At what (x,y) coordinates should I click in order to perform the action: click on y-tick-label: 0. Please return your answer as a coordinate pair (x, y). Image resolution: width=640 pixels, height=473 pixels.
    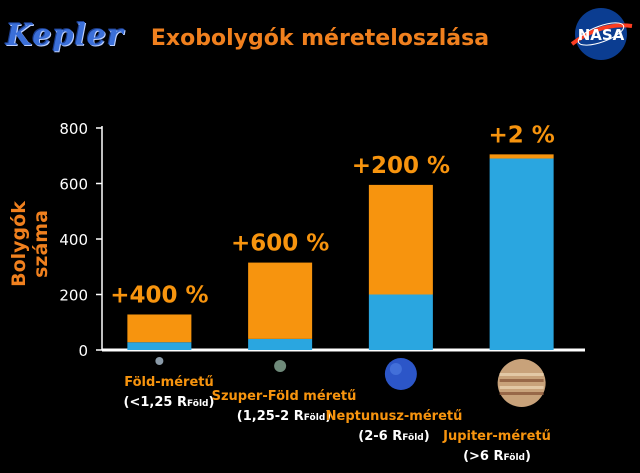
    Looking at the image, I should click on (83, 351).